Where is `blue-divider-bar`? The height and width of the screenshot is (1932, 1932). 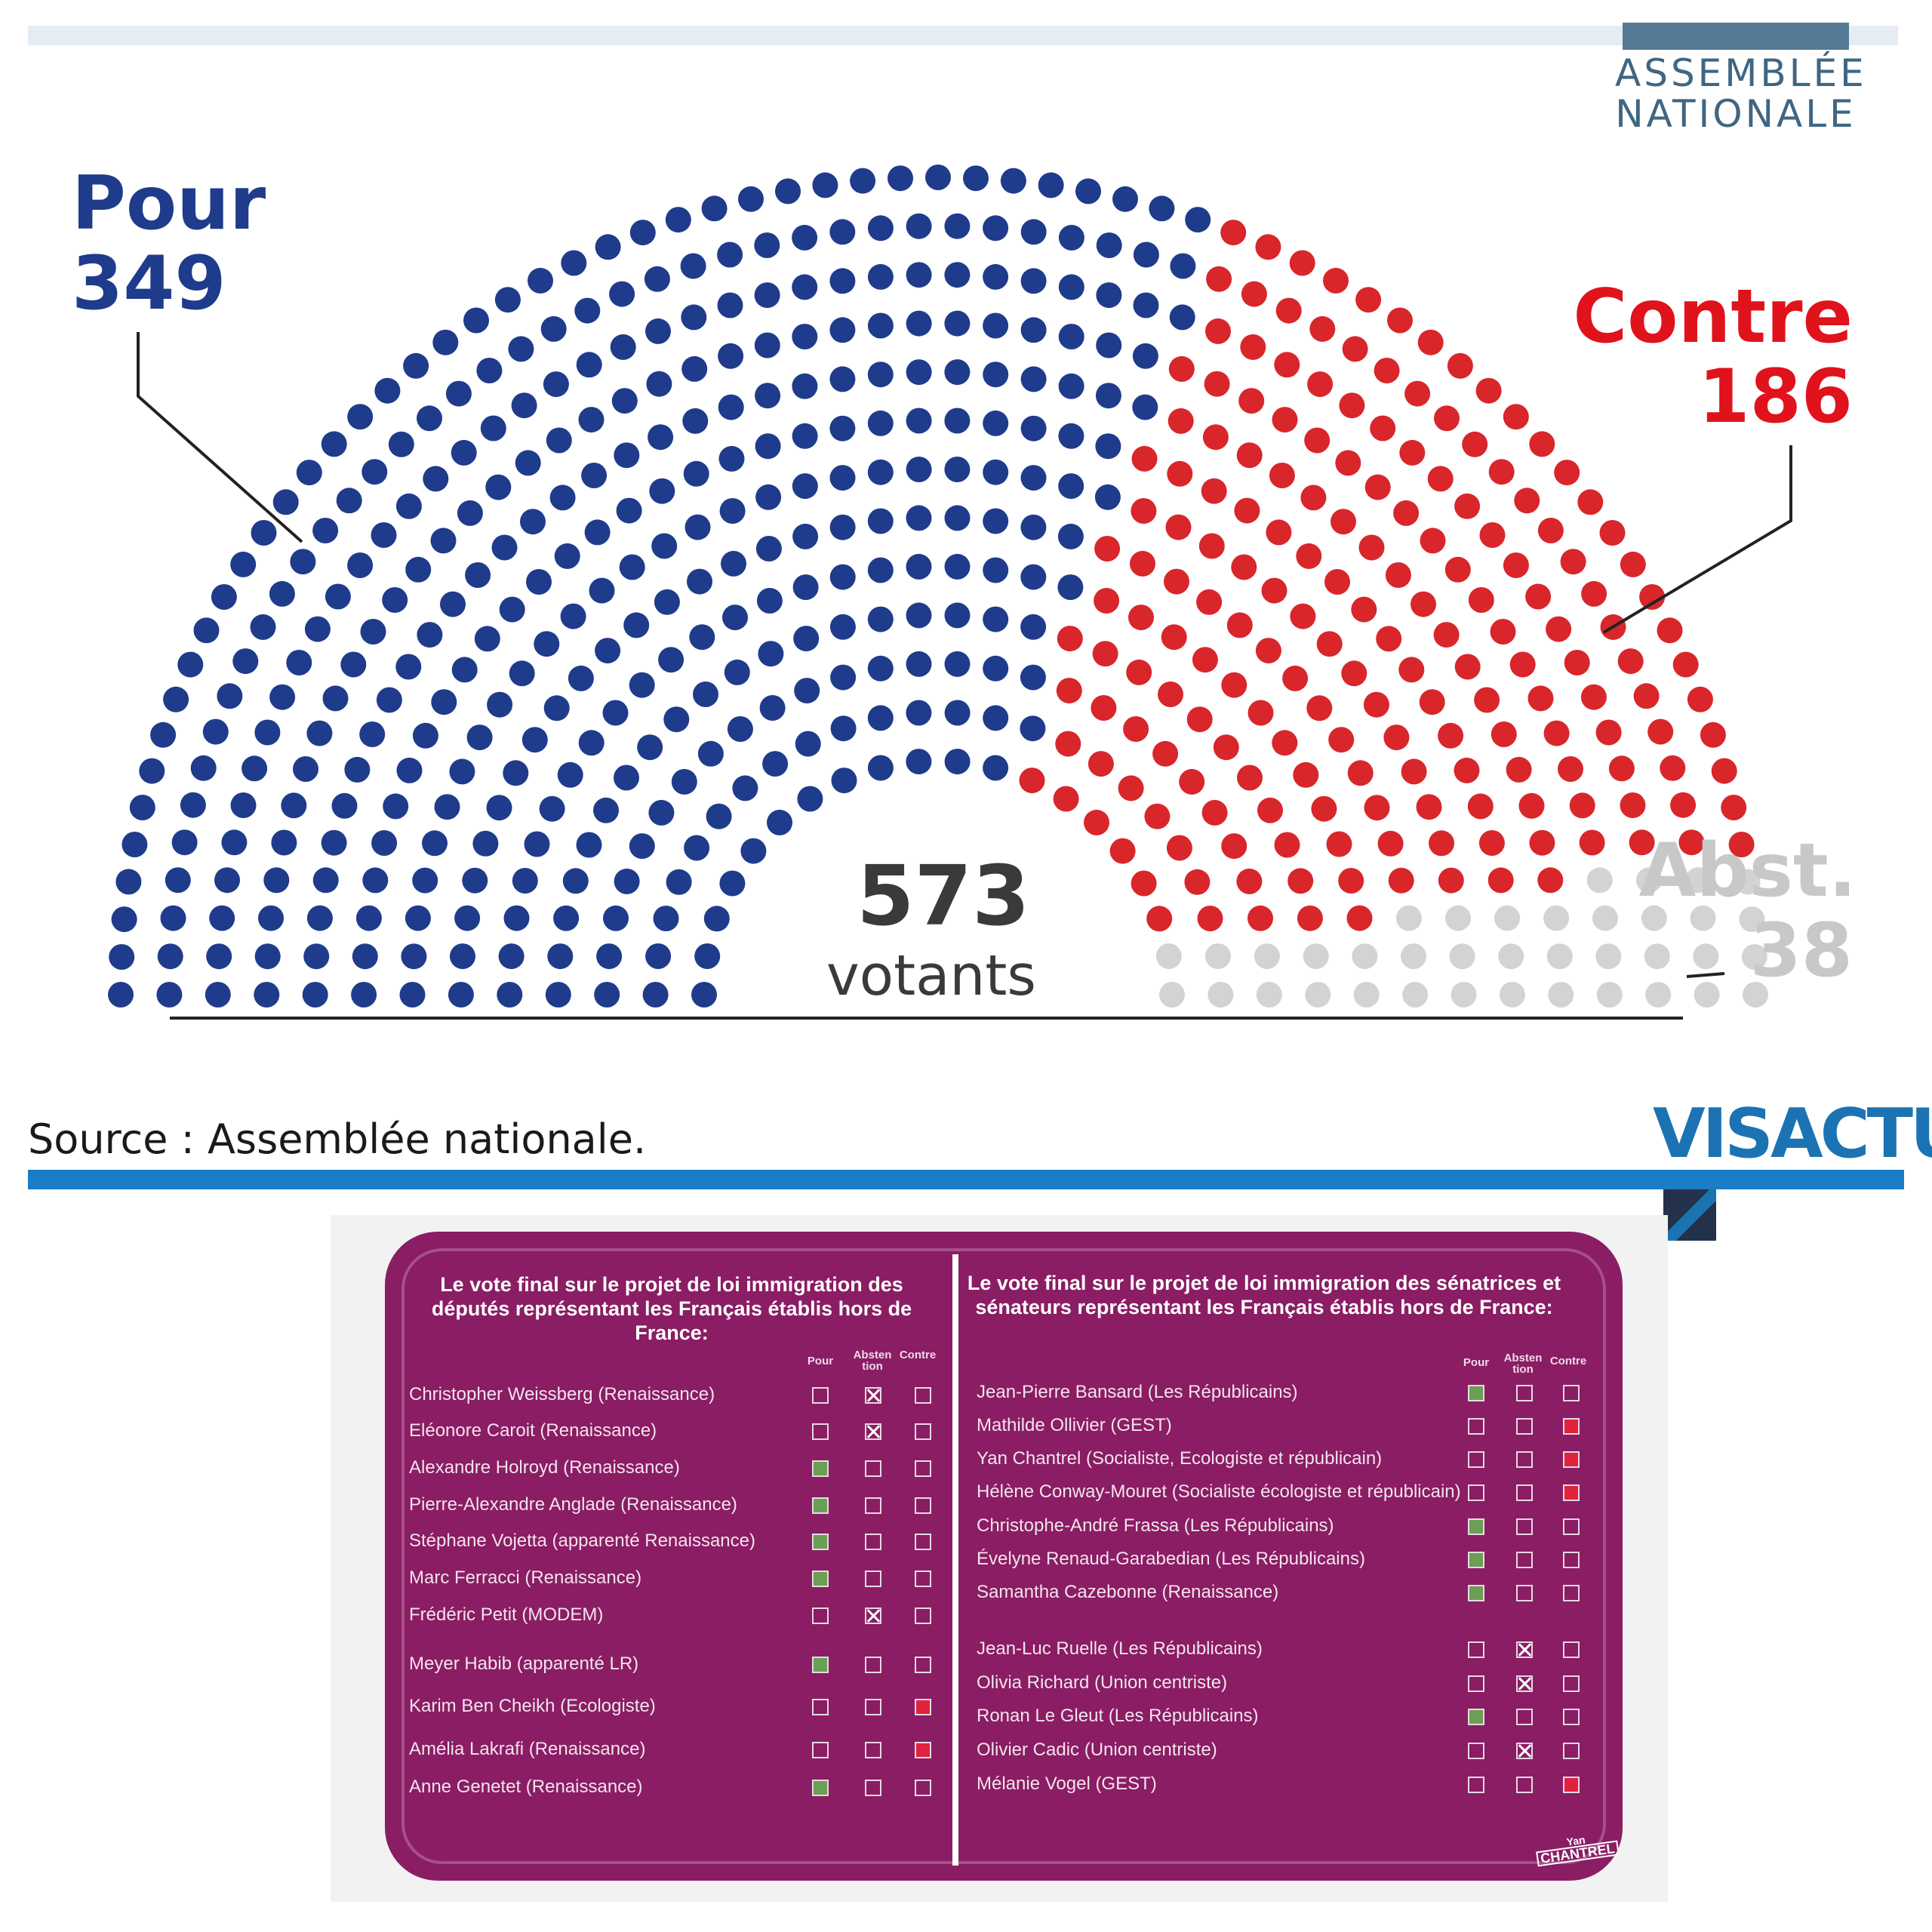 blue-divider-bar is located at coordinates (966, 1179).